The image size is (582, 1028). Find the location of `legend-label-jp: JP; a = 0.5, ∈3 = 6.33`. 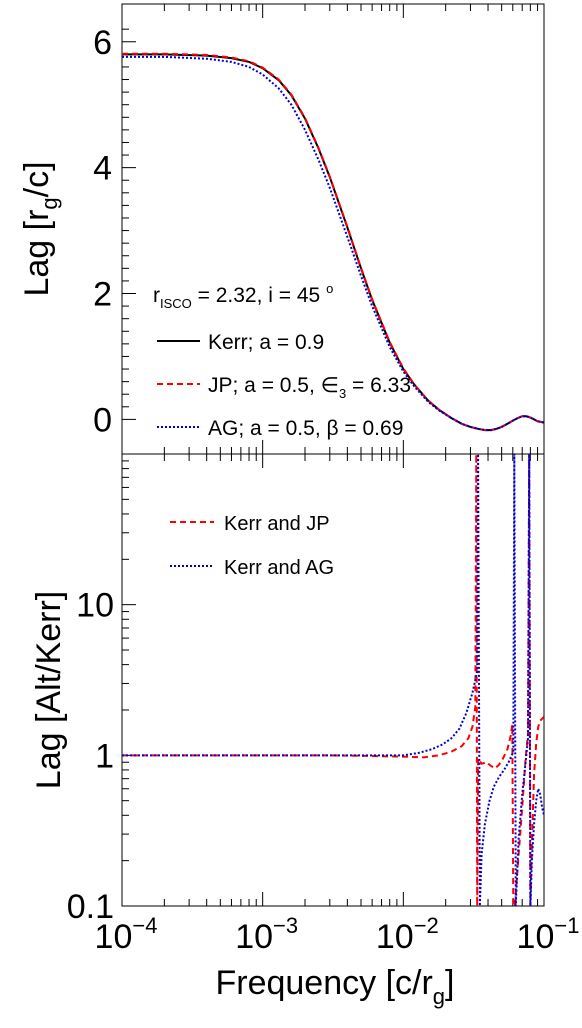

legend-label-jp: JP; a = 0.5, ∈3 = 6.33 is located at coordinates (309, 387).